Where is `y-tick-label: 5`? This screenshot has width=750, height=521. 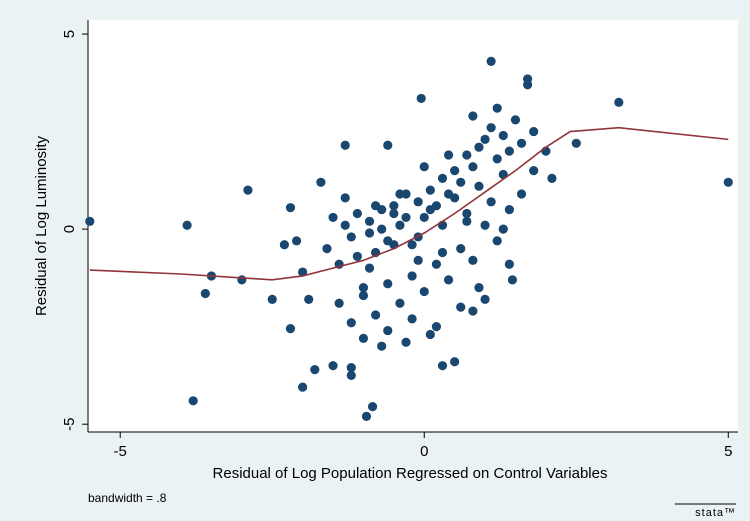 y-tick-label: 5 is located at coordinates (69, 34).